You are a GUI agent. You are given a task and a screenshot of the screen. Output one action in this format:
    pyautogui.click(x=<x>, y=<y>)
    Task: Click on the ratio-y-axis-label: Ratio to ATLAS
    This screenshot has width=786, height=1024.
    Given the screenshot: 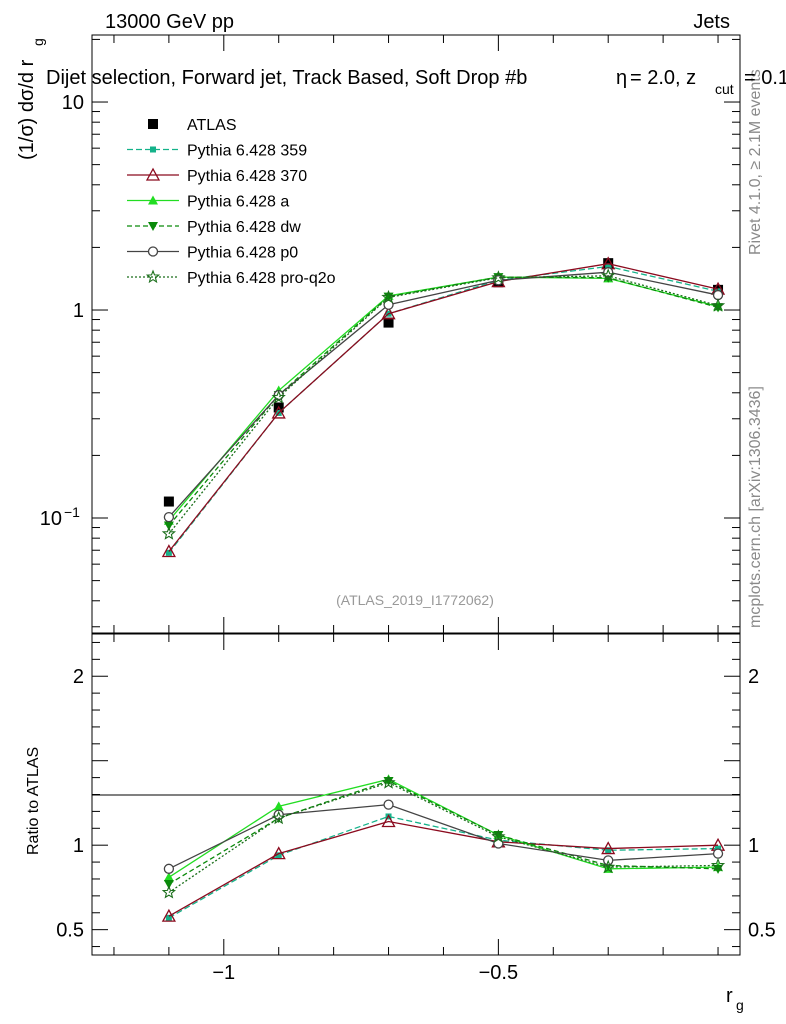 What is the action you would take?
    pyautogui.click(x=33, y=801)
    